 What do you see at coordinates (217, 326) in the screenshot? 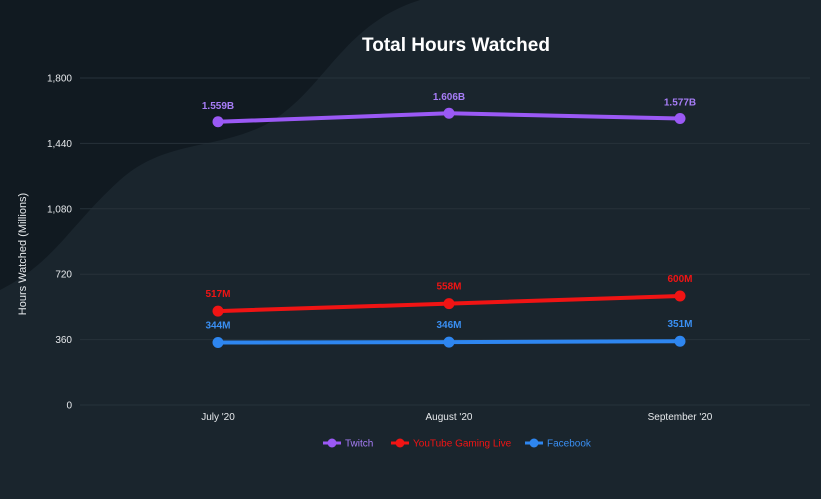
I see `data-label: 344M` at bounding box center [217, 326].